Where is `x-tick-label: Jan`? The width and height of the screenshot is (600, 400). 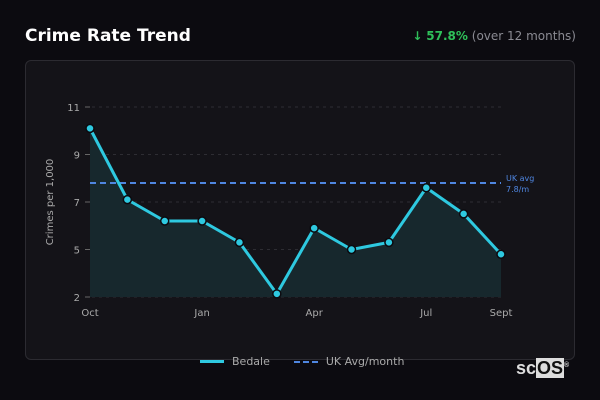
x-tick-label: Jan is located at coordinates (201, 313).